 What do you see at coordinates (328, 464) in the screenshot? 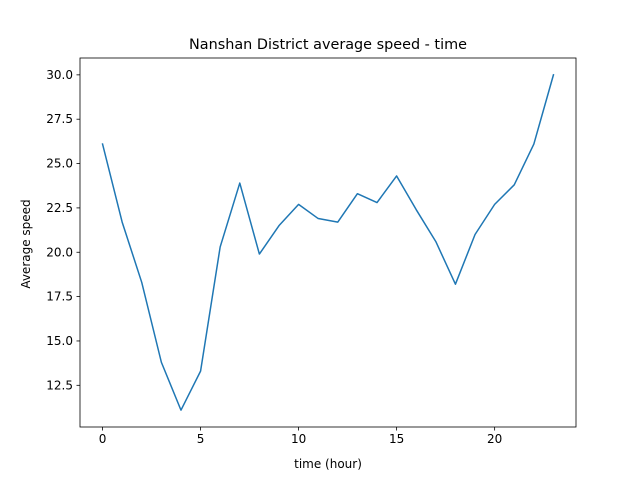
I see `x-axis-label: time (hour)` at bounding box center [328, 464].